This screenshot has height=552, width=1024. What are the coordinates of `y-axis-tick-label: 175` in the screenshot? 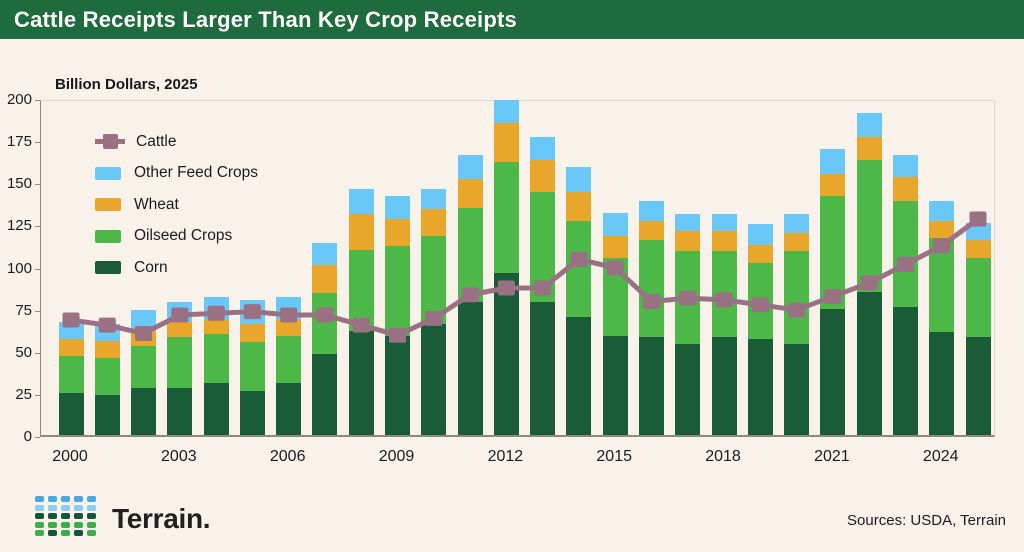 It's located at (19, 142).